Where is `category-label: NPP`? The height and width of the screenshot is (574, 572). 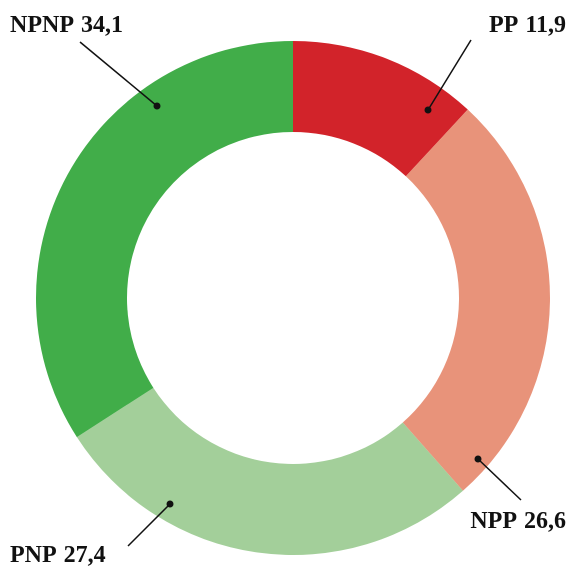 category-label: NPP is located at coordinates (493, 521).